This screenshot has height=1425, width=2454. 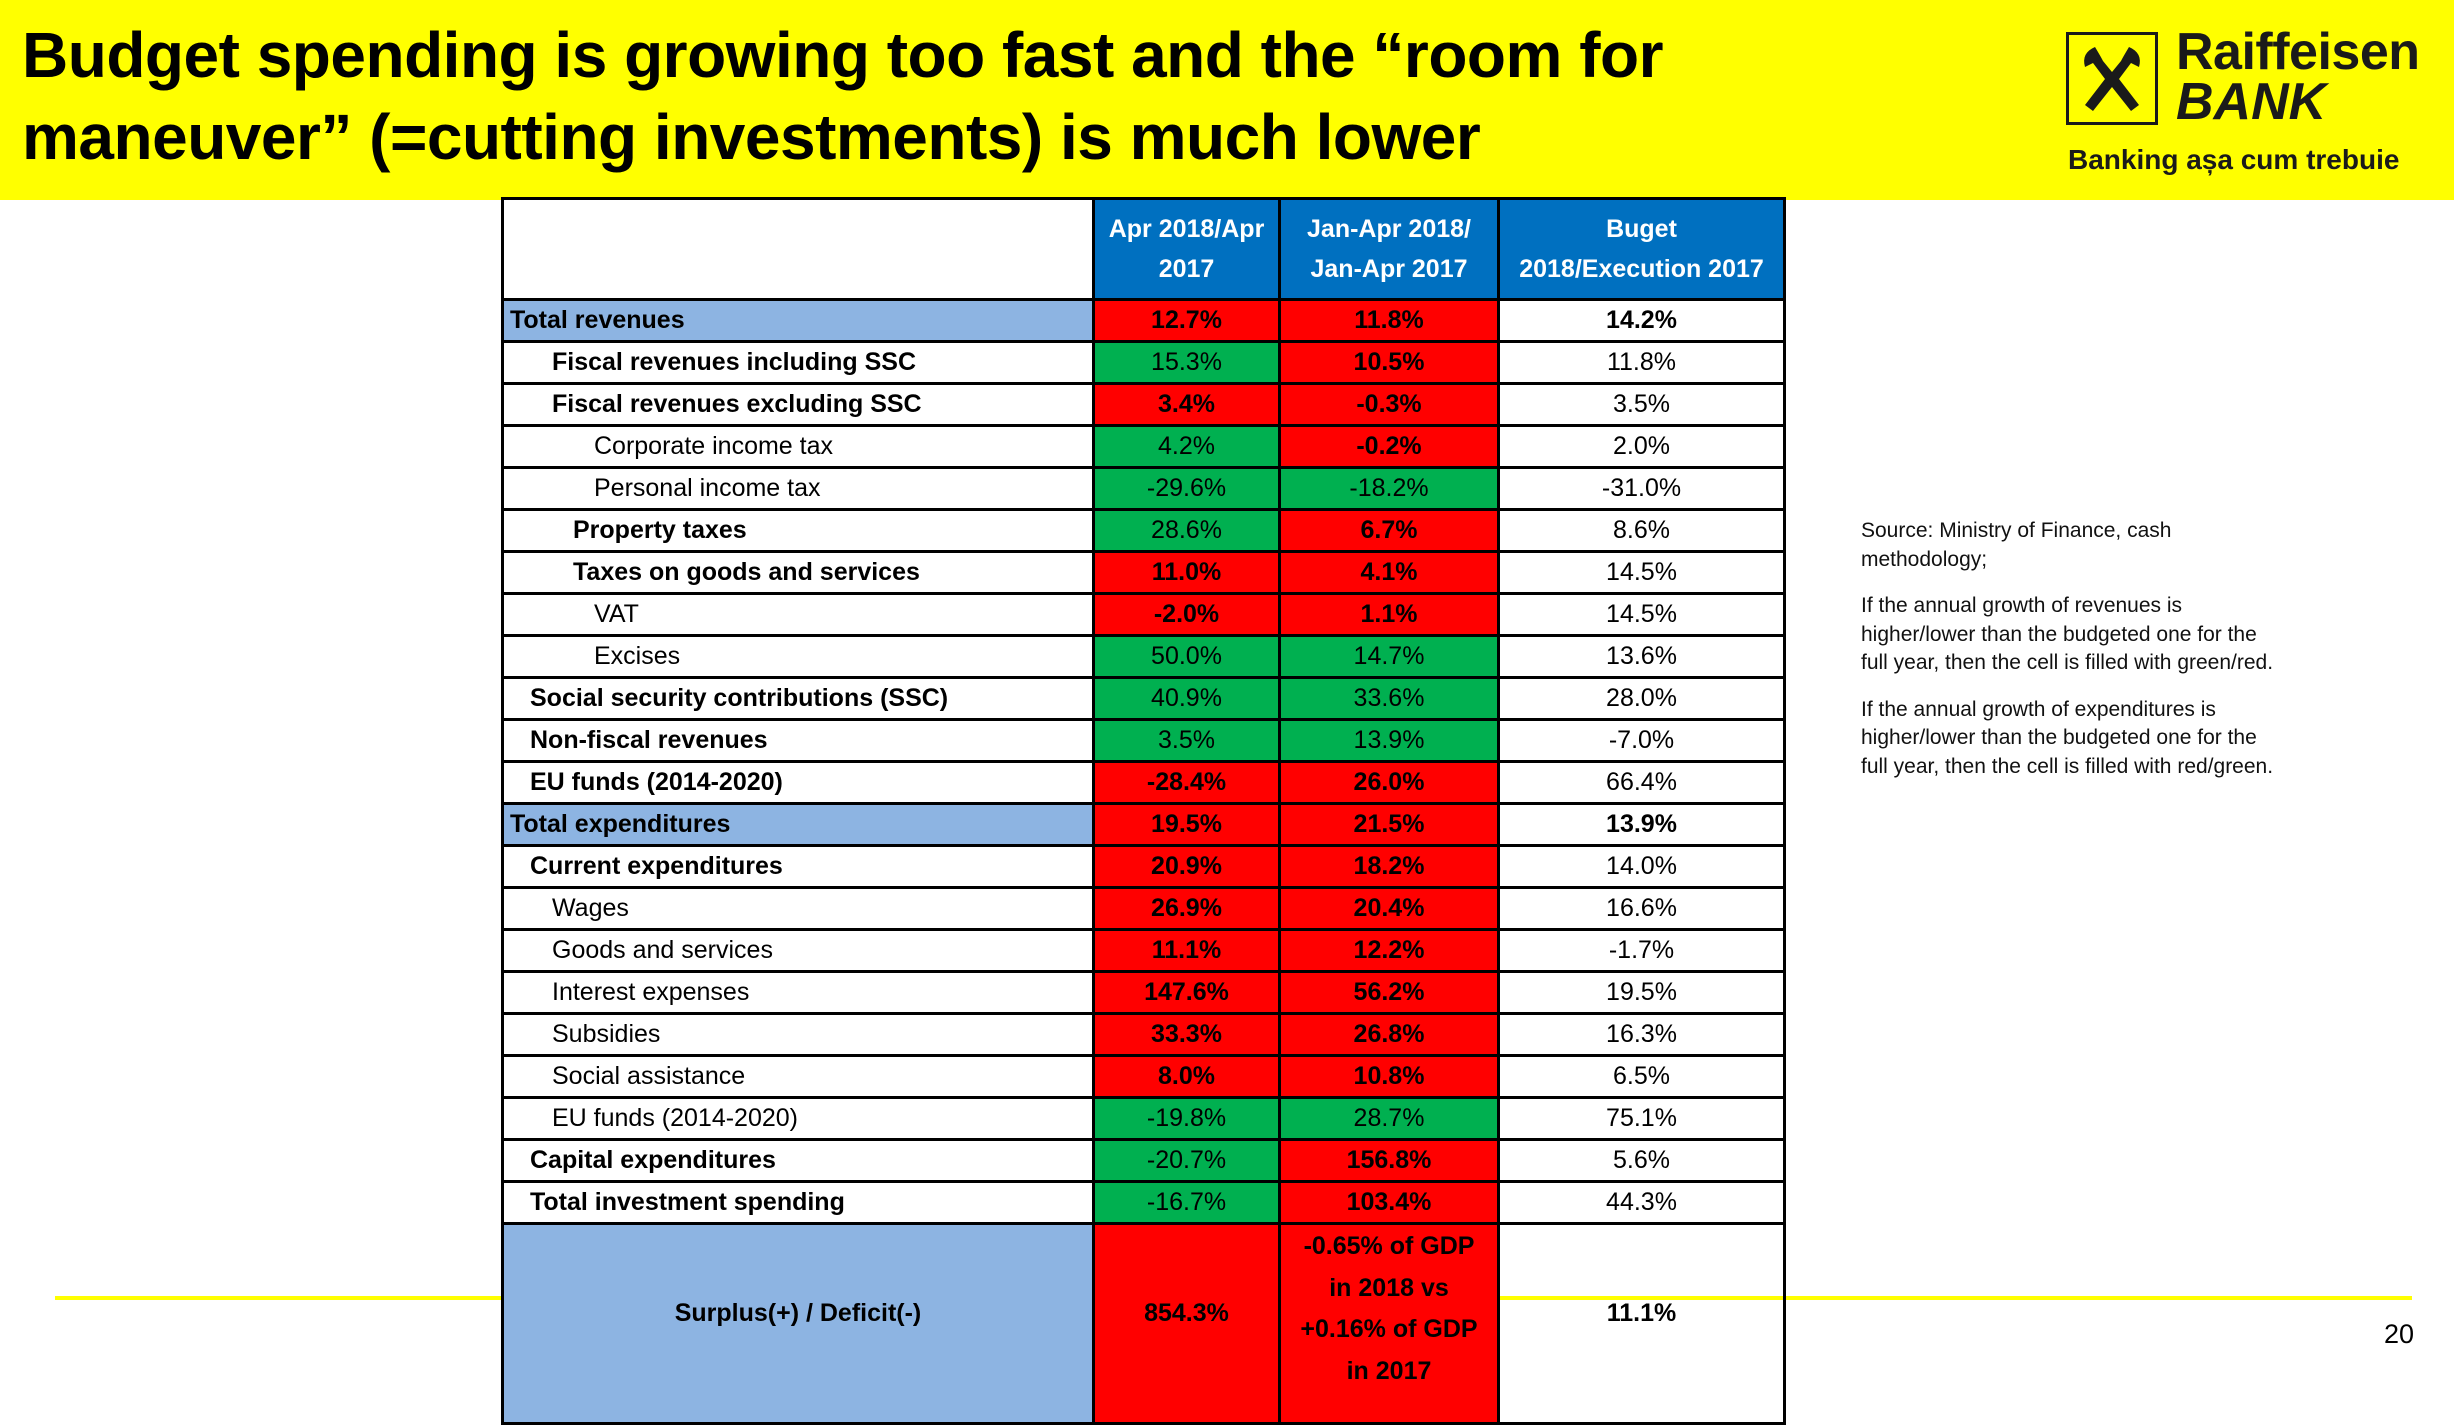 I want to click on table-row: Capital expenditures -20.7% 156.8% 5.6%, so click(x=1143, y=1160).